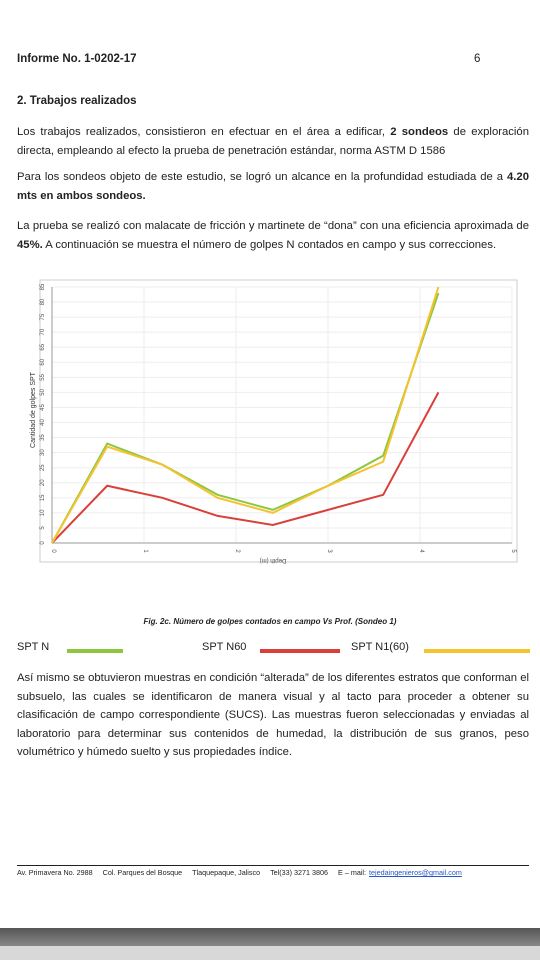 Image resolution: width=540 pixels, height=960 pixels. What do you see at coordinates (30, 244) in the screenshot?
I see `text-run: 45%.` at bounding box center [30, 244].